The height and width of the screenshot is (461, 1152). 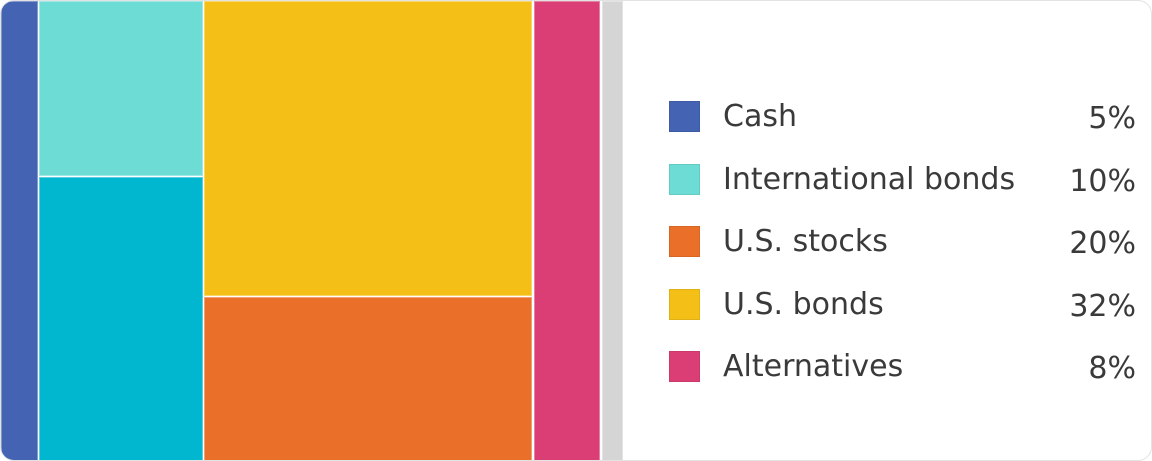 What do you see at coordinates (869, 179) in the screenshot?
I see `legend-label: International bonds` at bounding box center [869, 179].